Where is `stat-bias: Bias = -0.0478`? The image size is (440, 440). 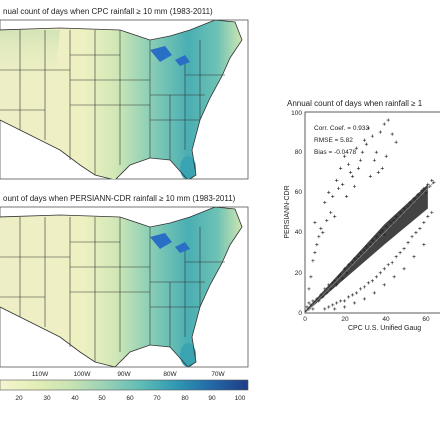 stat-bias: Bias = -0.0478 is located at coordinates (335, 152).